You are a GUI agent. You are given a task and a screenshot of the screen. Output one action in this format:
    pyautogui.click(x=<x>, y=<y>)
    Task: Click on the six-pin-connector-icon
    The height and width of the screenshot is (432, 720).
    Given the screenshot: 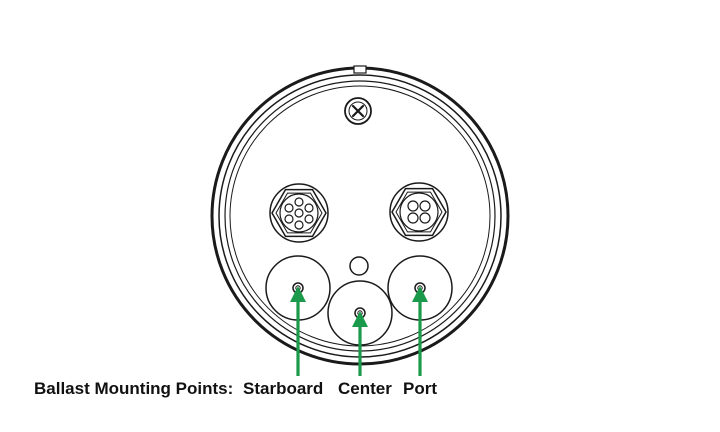 What is the action you would take?
    pyautogui.click(x=299, y=213)
    